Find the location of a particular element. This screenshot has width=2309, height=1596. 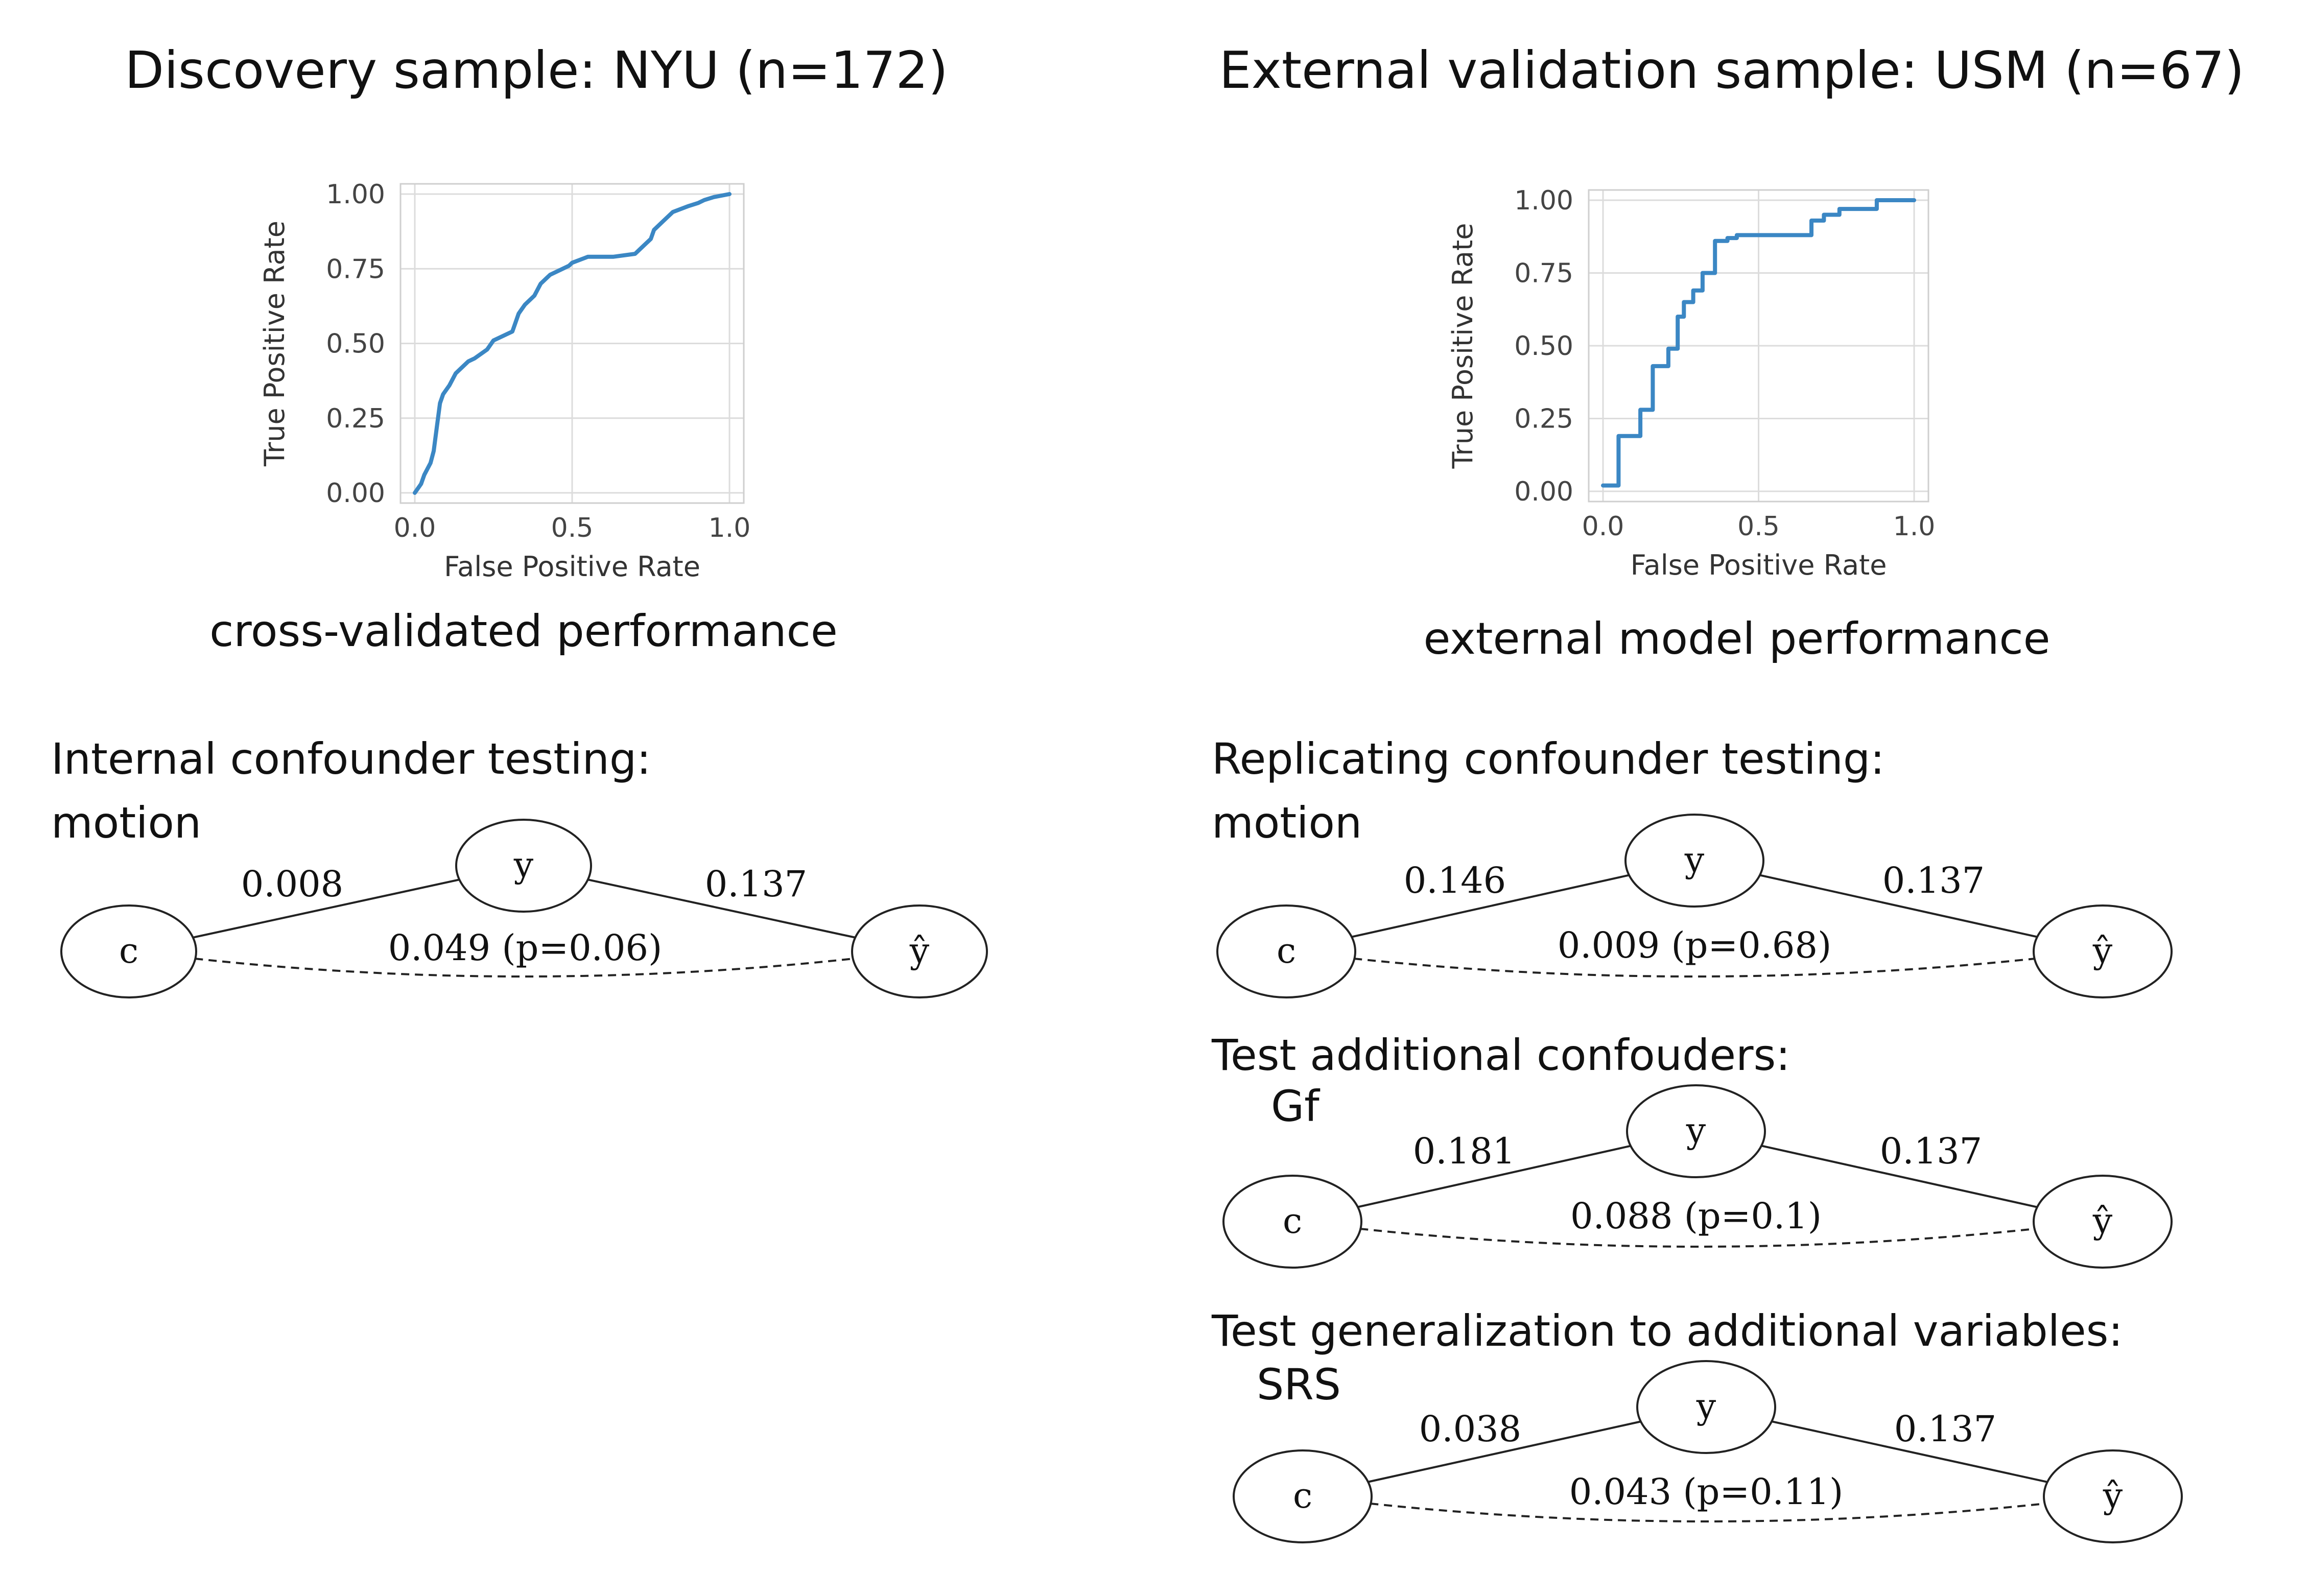

edge-c-yhat-label: 0.043 (p=0.11) is located at coordinates (1706, 1492).